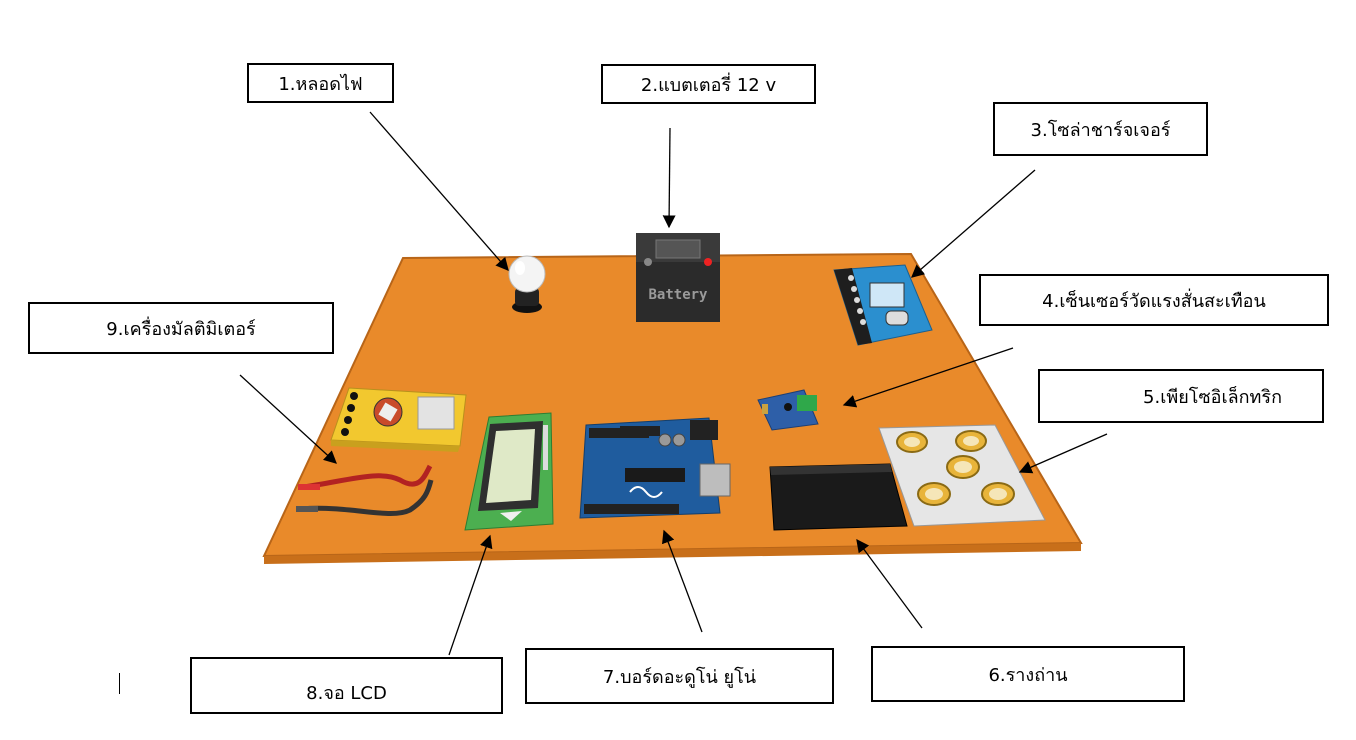 The height and width of the screenshot is (740, 1356). I want to click on leader-line-arduino, so click(682, 581).